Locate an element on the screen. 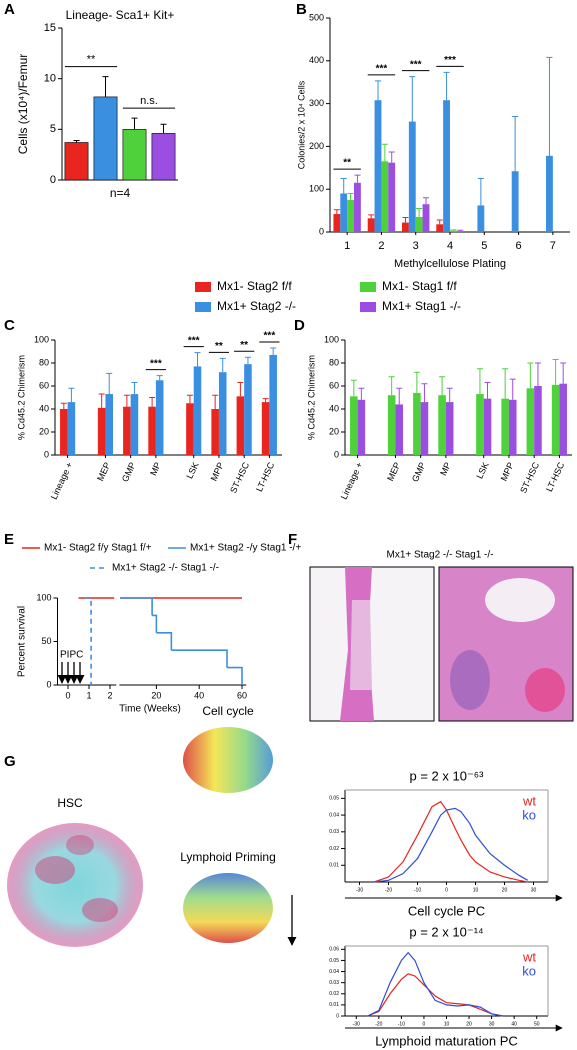  y-tick-label: 0.05 is located at coordinates (334, 961).